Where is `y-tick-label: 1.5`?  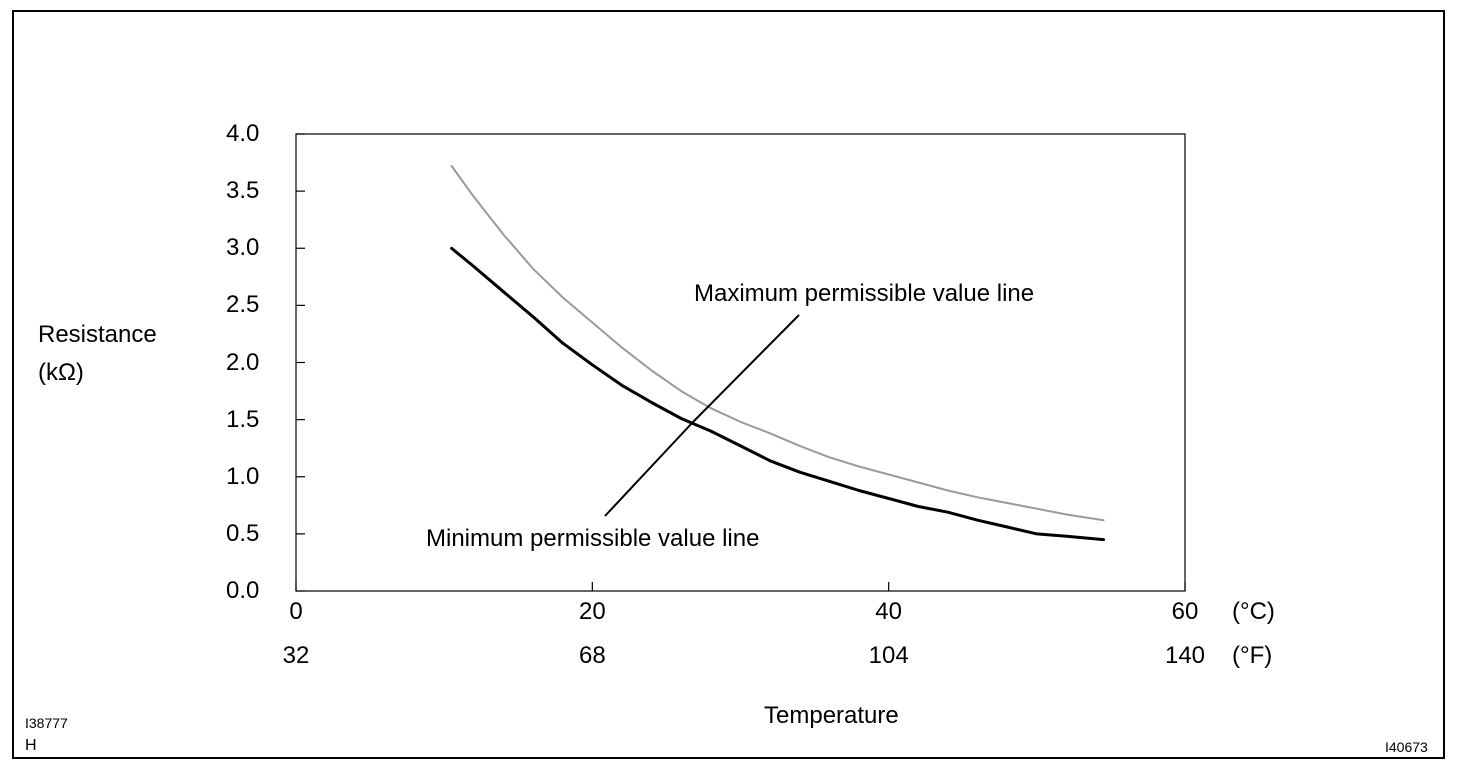 y-tick-label: 1.5 is located at coordinates (243, 419).